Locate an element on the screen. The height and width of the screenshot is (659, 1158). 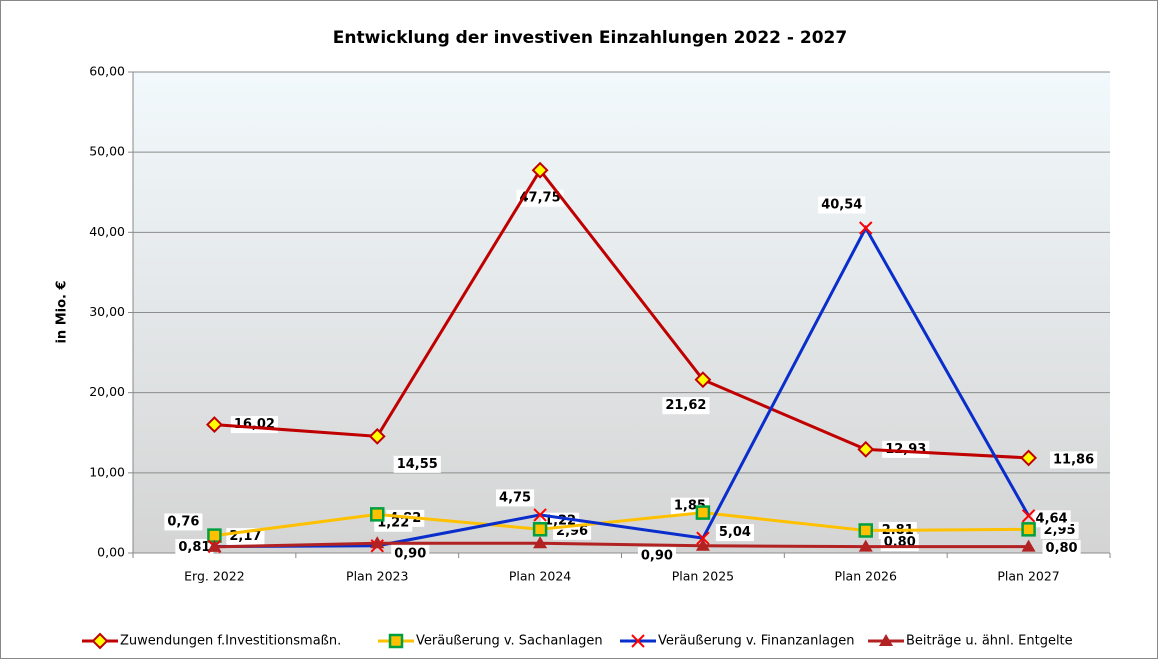
value-label: 47,75 is located at coordinates (540, 198).